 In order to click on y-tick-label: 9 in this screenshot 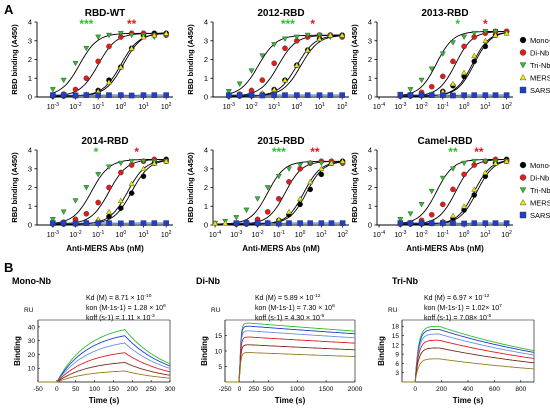, I will do `click(397, 355)`.